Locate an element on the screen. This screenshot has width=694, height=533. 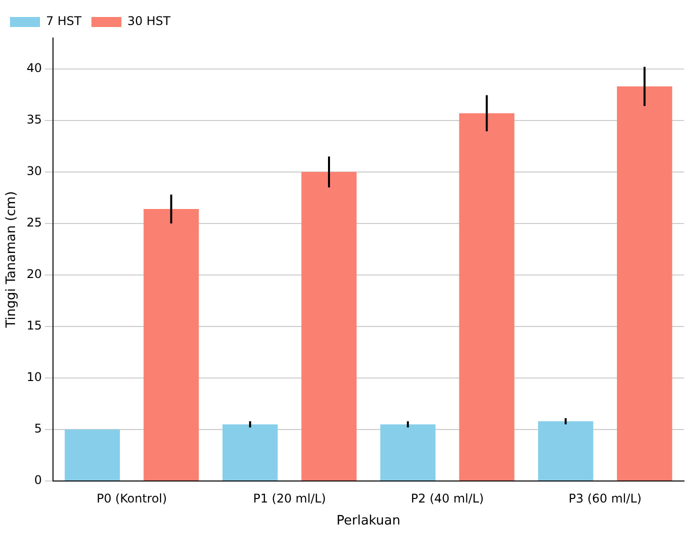
y-tick-label: 5 is located at coordinates (38, 429).